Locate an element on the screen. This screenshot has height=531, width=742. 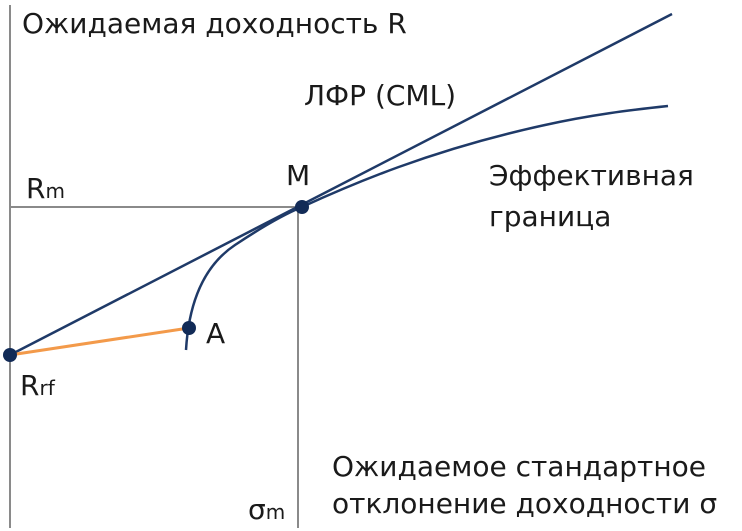
sigma-m-sub: m is located at coordinates (275, 512).